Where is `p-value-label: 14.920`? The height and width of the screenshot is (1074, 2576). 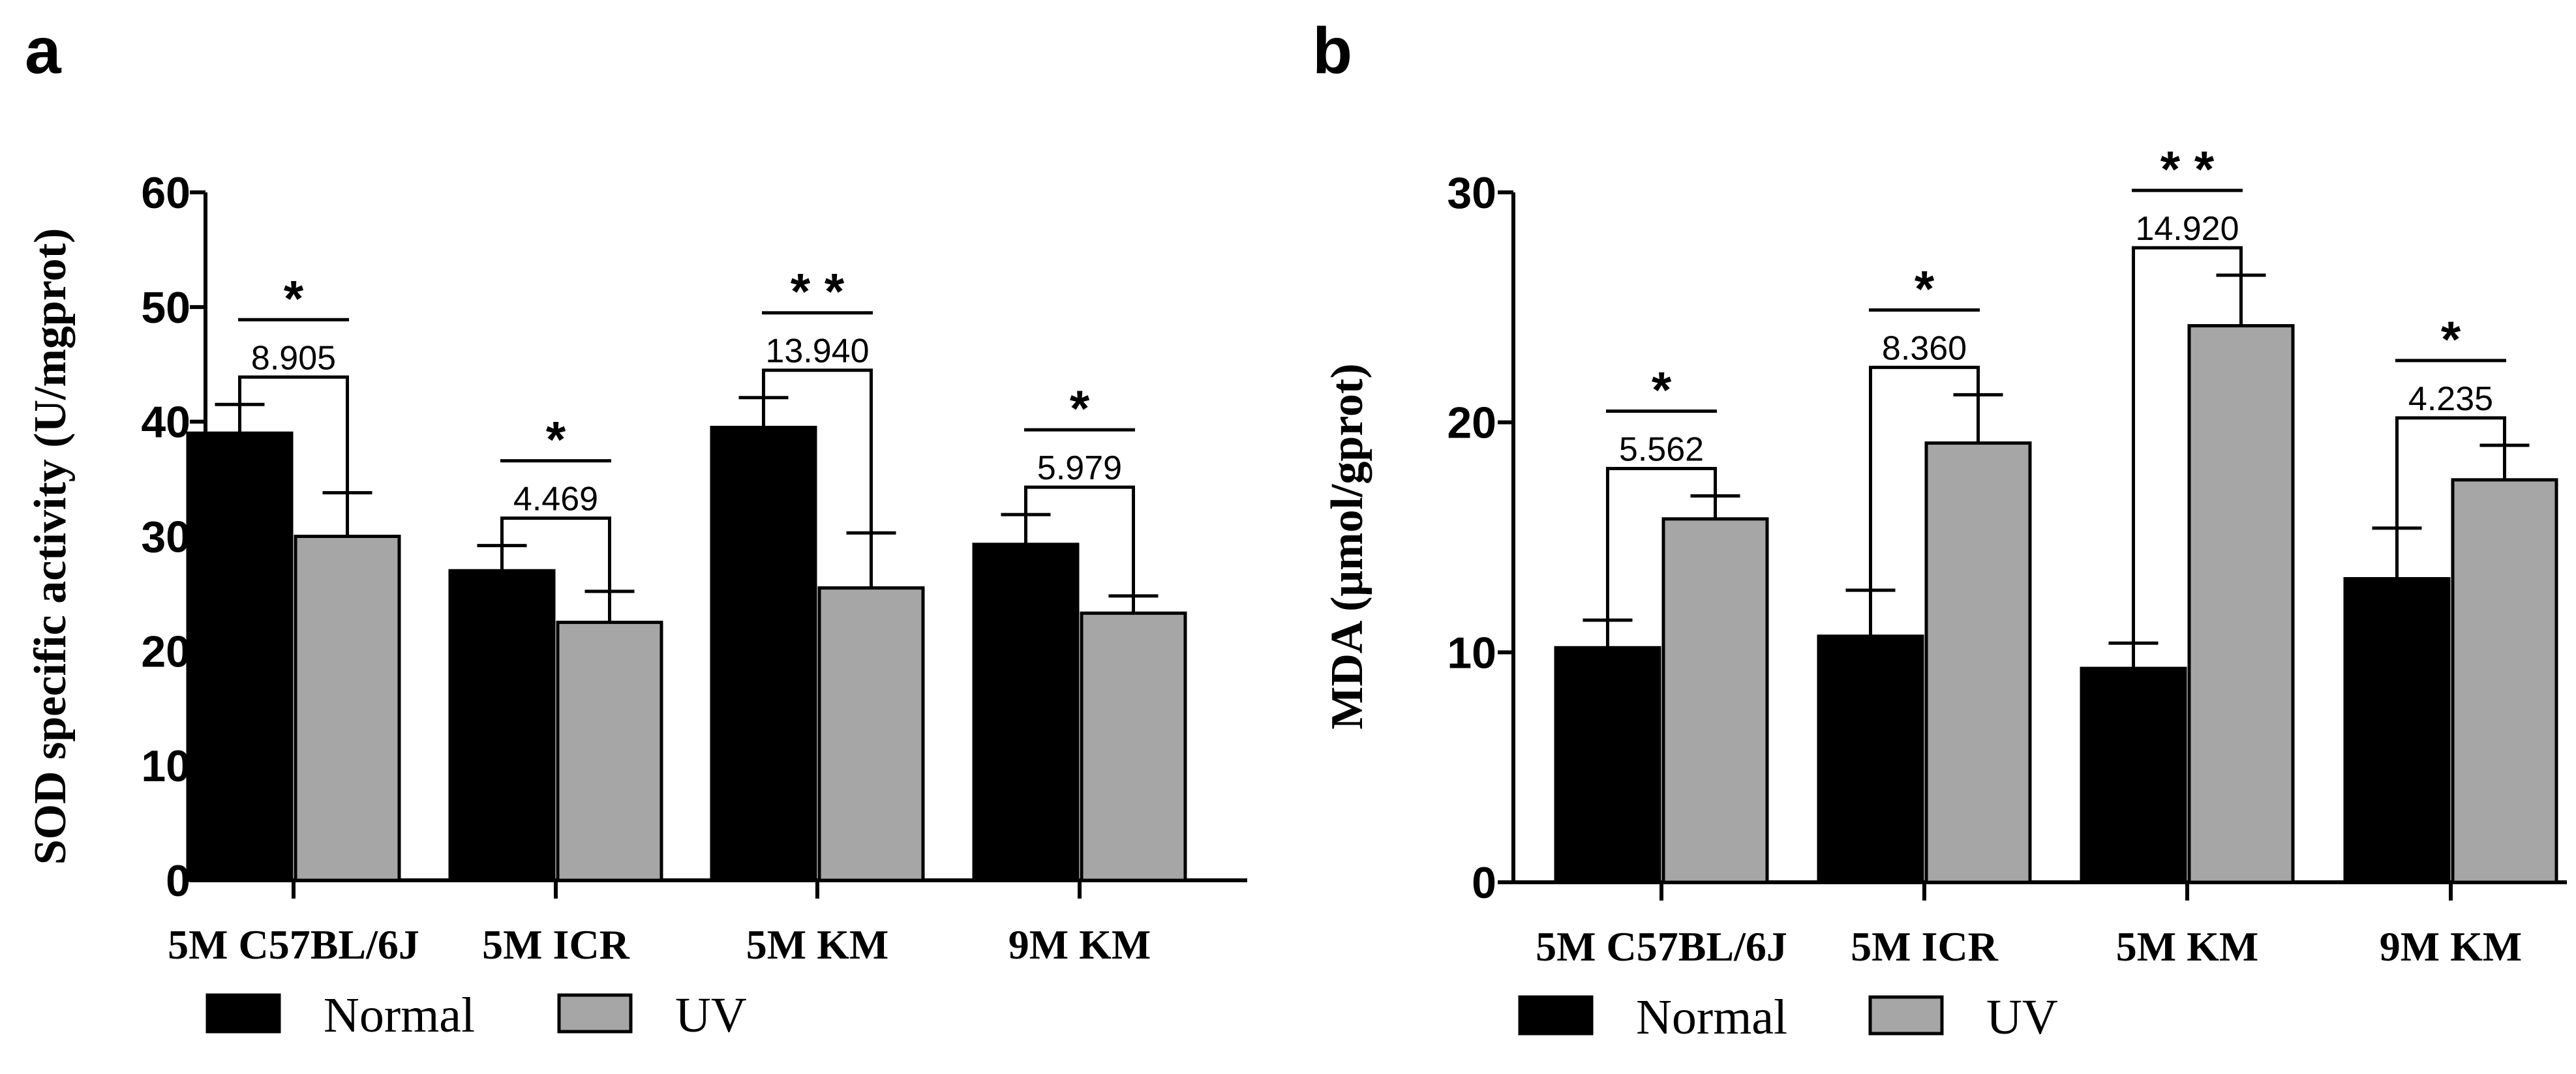
p-value-label: 14.920 is located at coordinates (2187, 229).